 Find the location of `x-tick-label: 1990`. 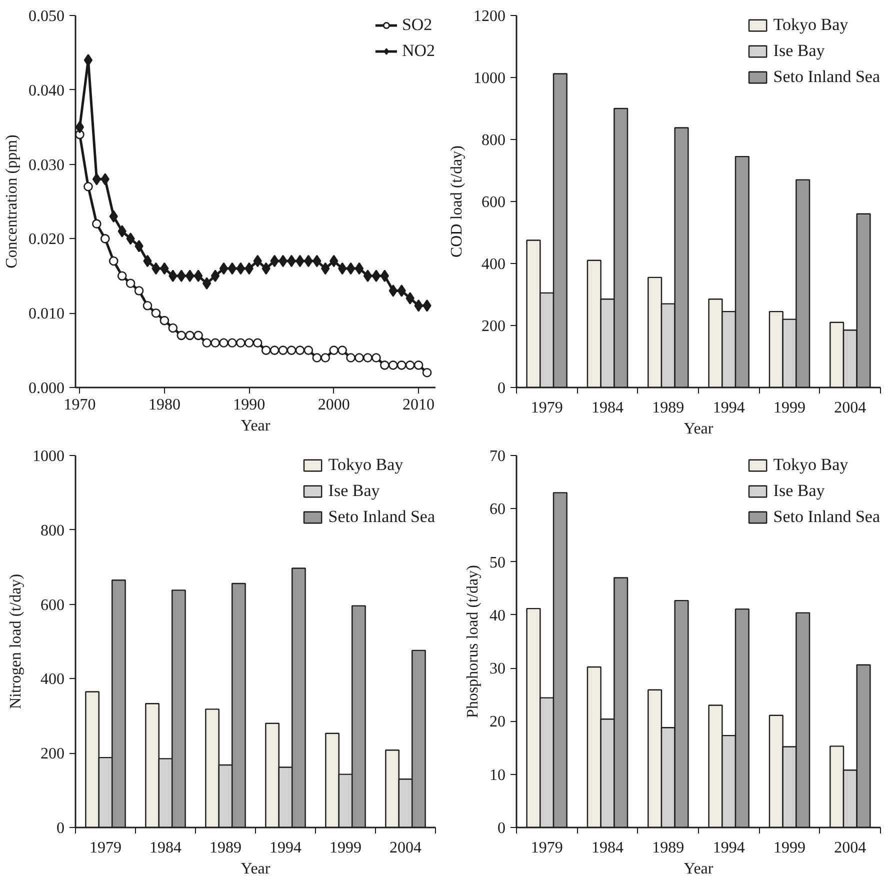

x-tick-label: 1990 is located at coordinates (249, 405).